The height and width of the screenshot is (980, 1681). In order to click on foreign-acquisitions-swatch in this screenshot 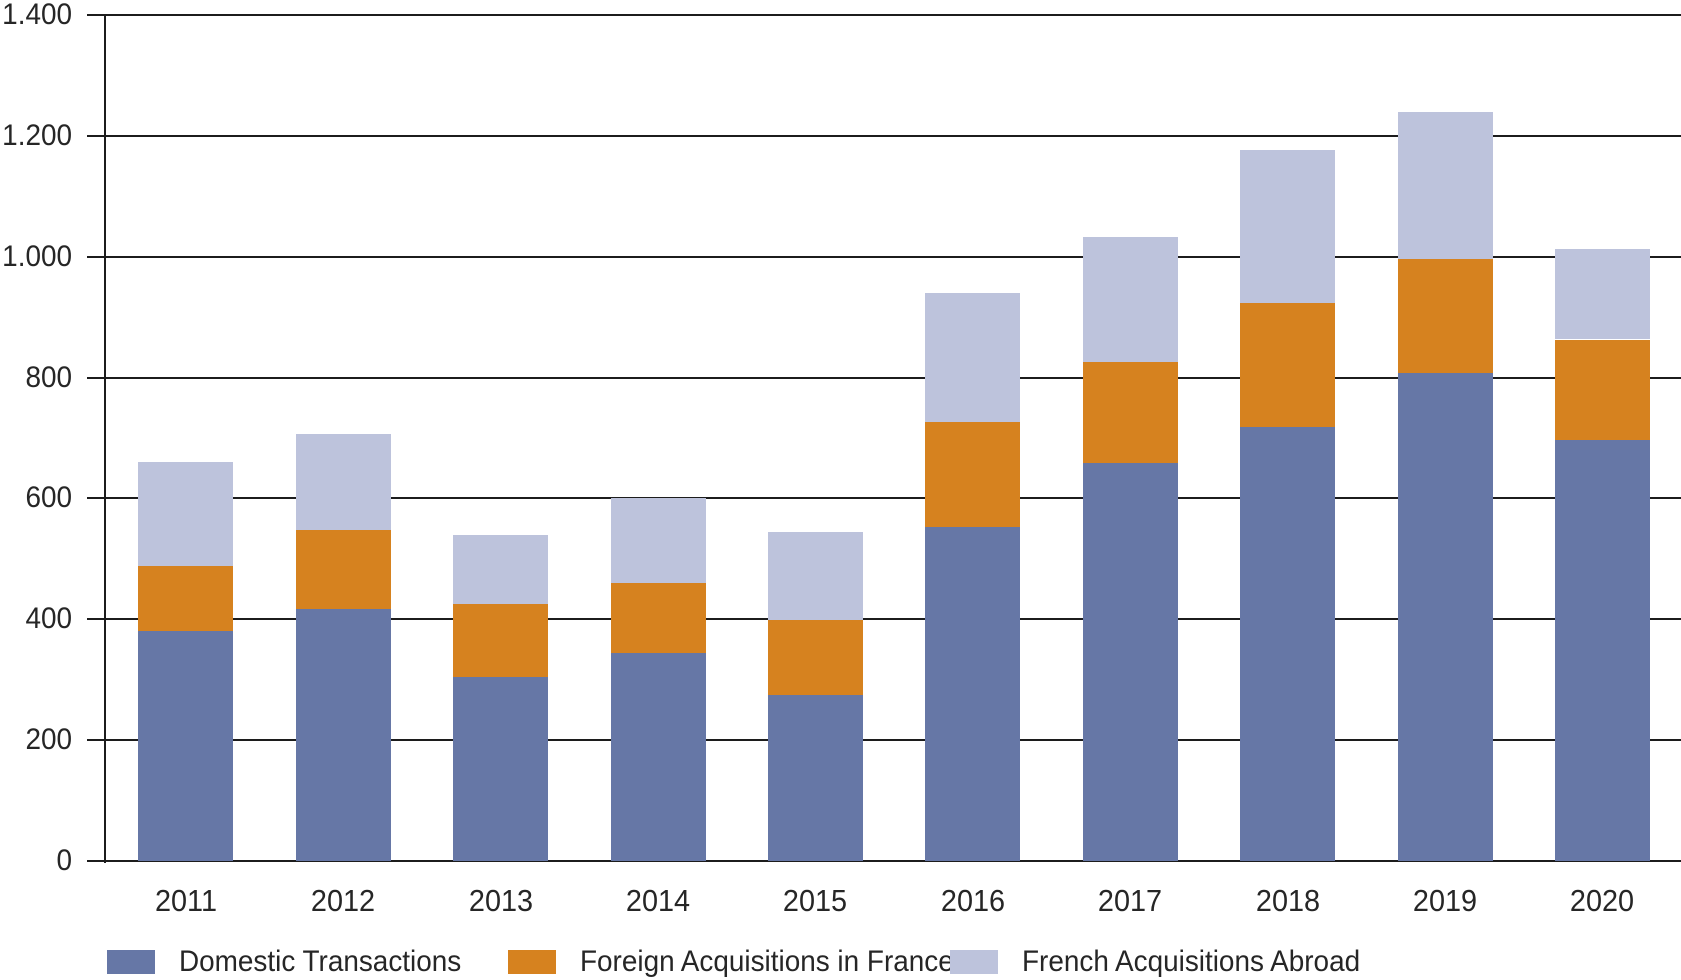, I will do `click(532, 962)`.